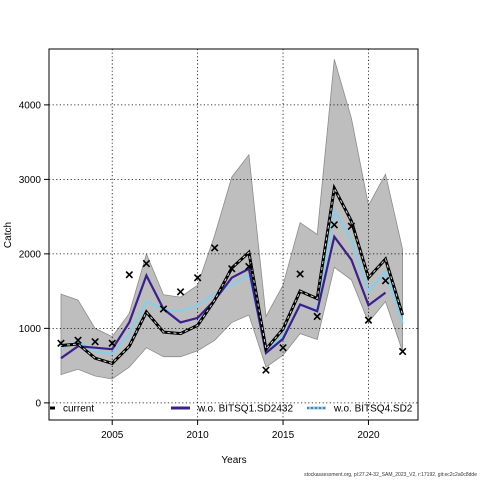  What do you see at coordinates (146, 263) in the screenshot?
I see `observed-point-2007` at bounding box center [146, 263].